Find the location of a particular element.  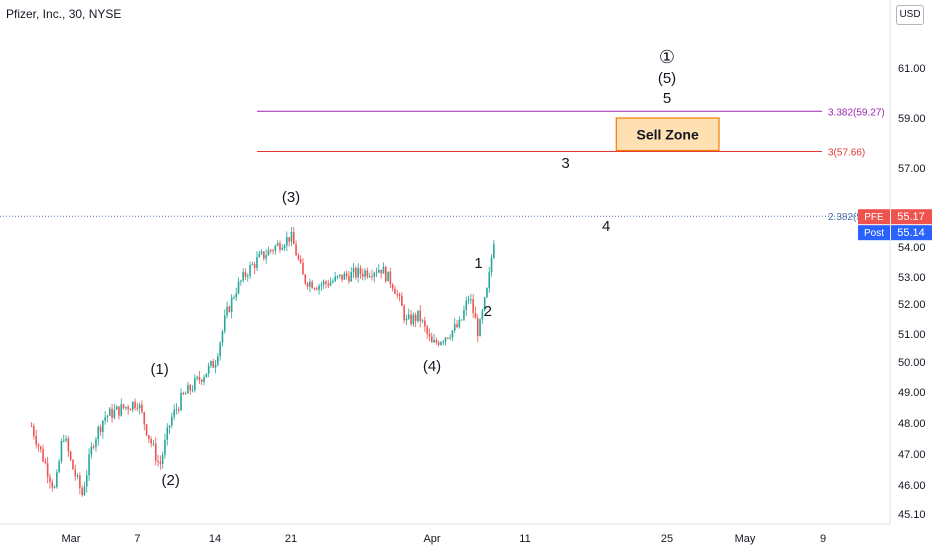

y-tick-label: 47.00 is located at coordinates (912, 455).